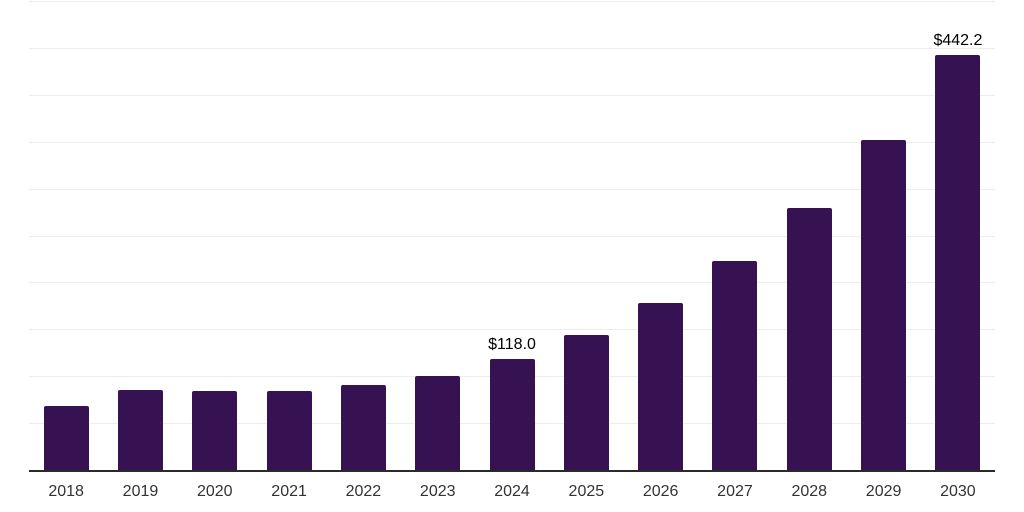 Image resolution: width=1024 pixels, height=512 pixels. I want to click on bar-slot-2027, so click(735, 235).